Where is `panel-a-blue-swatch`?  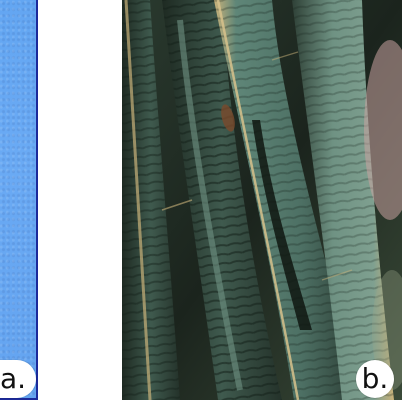 panel-a-blue-swatch is located at coordinates (19, 200).